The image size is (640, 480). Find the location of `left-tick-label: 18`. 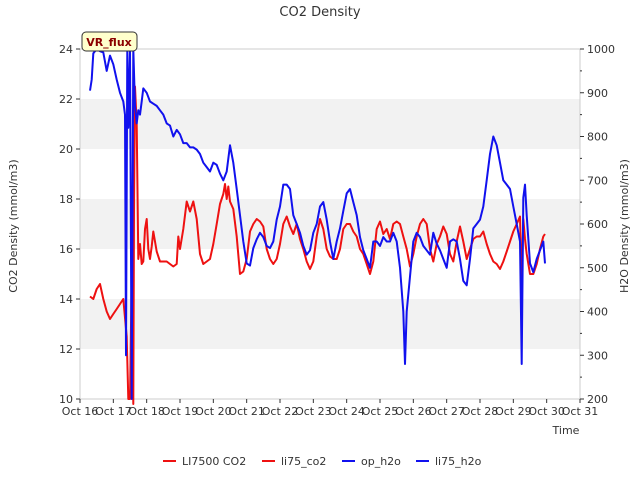

left-tick-label: 18 is located at coordinates (66, 199).